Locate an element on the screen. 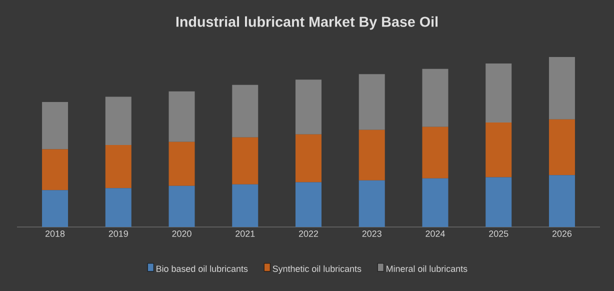 This screenshot has height=291, width=614. x-tick-label: 2024 is located at coordinates (435, 233).